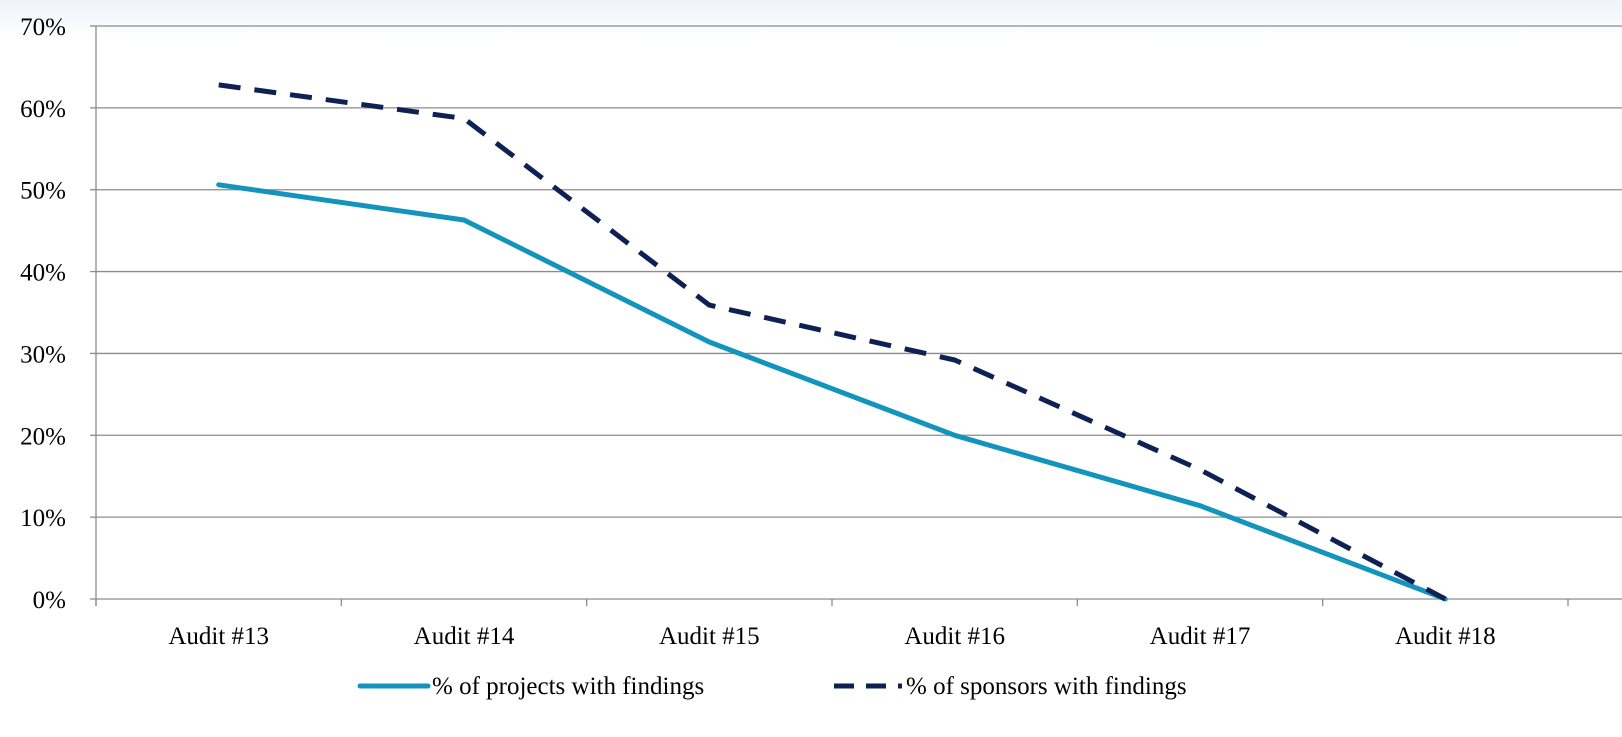 The image size is (1622, 737). What do you see at coordinates (464, 636) in the screenshot?
I see `x-tick-label: Audit #14` at bounding box center [464, 636].